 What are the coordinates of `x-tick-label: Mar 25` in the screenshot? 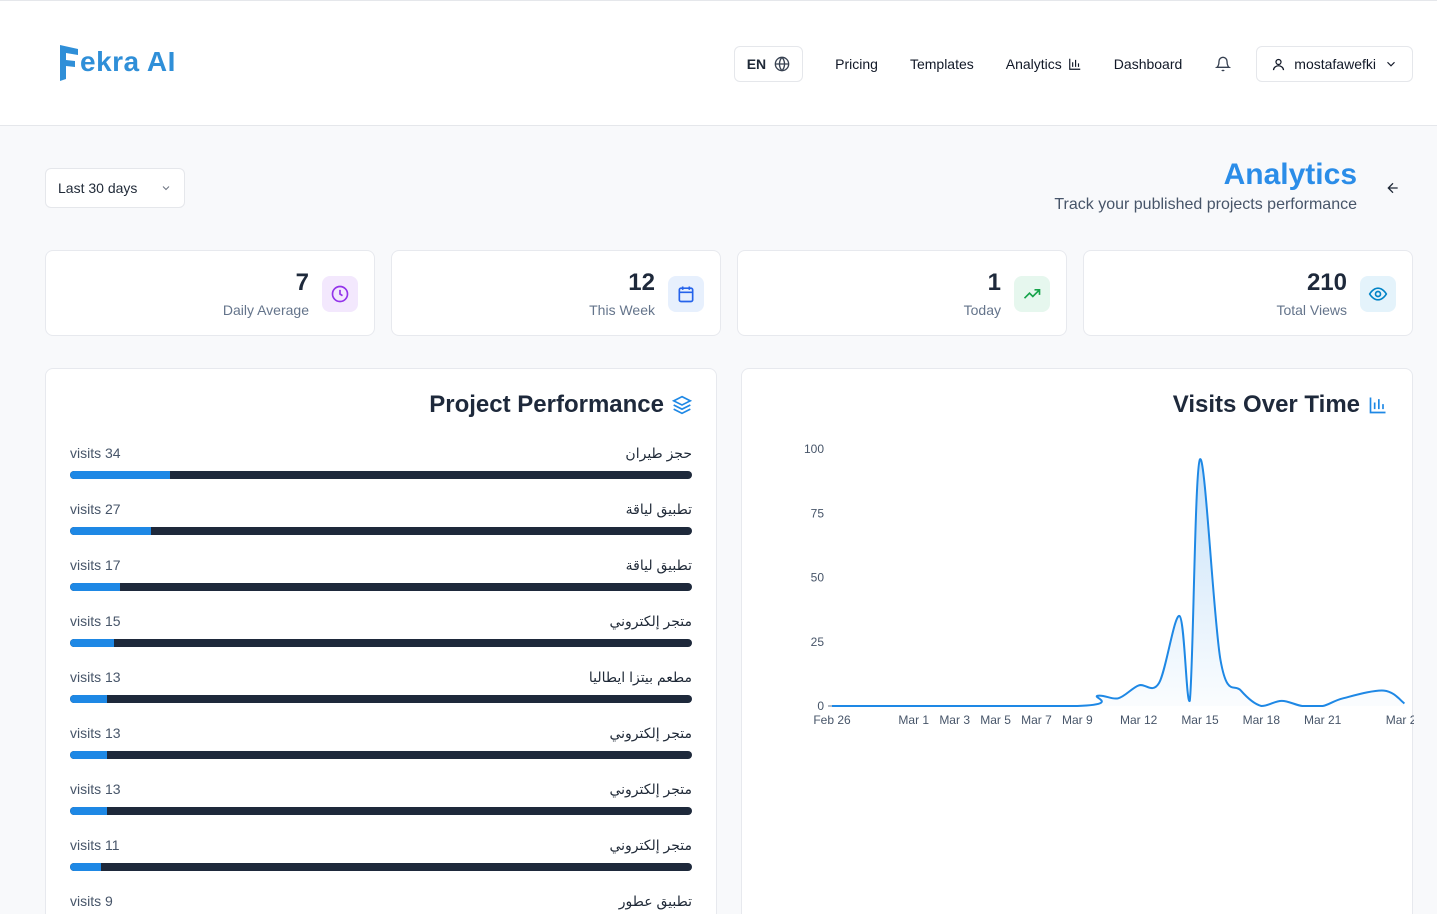 It's located at (1400, 720).